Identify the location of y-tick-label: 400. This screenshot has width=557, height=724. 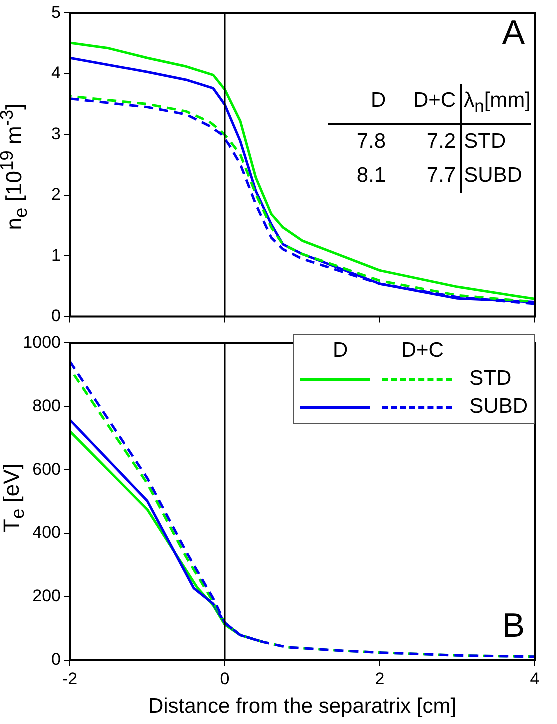
(46, 532).